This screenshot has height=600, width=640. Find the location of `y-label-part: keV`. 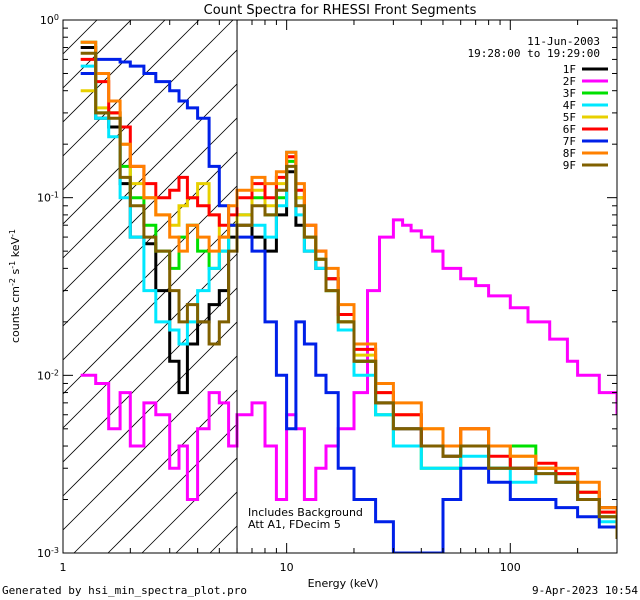

y-label-part: keV is located at coordinates (15, 249).